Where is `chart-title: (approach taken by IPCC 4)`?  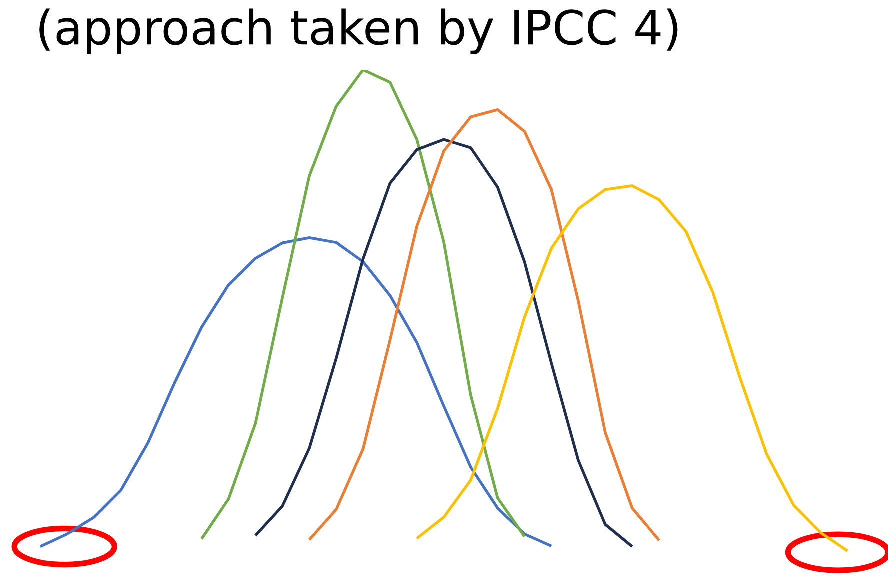 chart-title: (approach taken by IPCC 4) is located at coordinates (359, 31).